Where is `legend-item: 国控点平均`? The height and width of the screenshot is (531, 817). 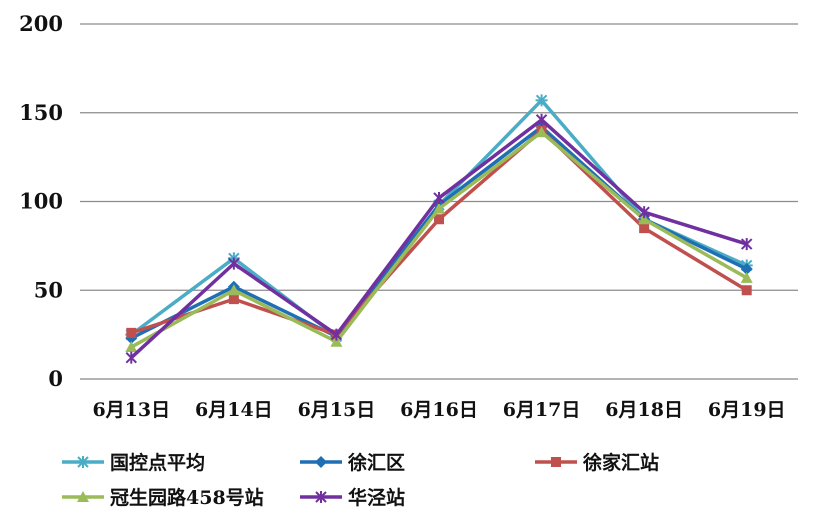
legend-item: 国控点平均 is located at coordinates (133, 462).